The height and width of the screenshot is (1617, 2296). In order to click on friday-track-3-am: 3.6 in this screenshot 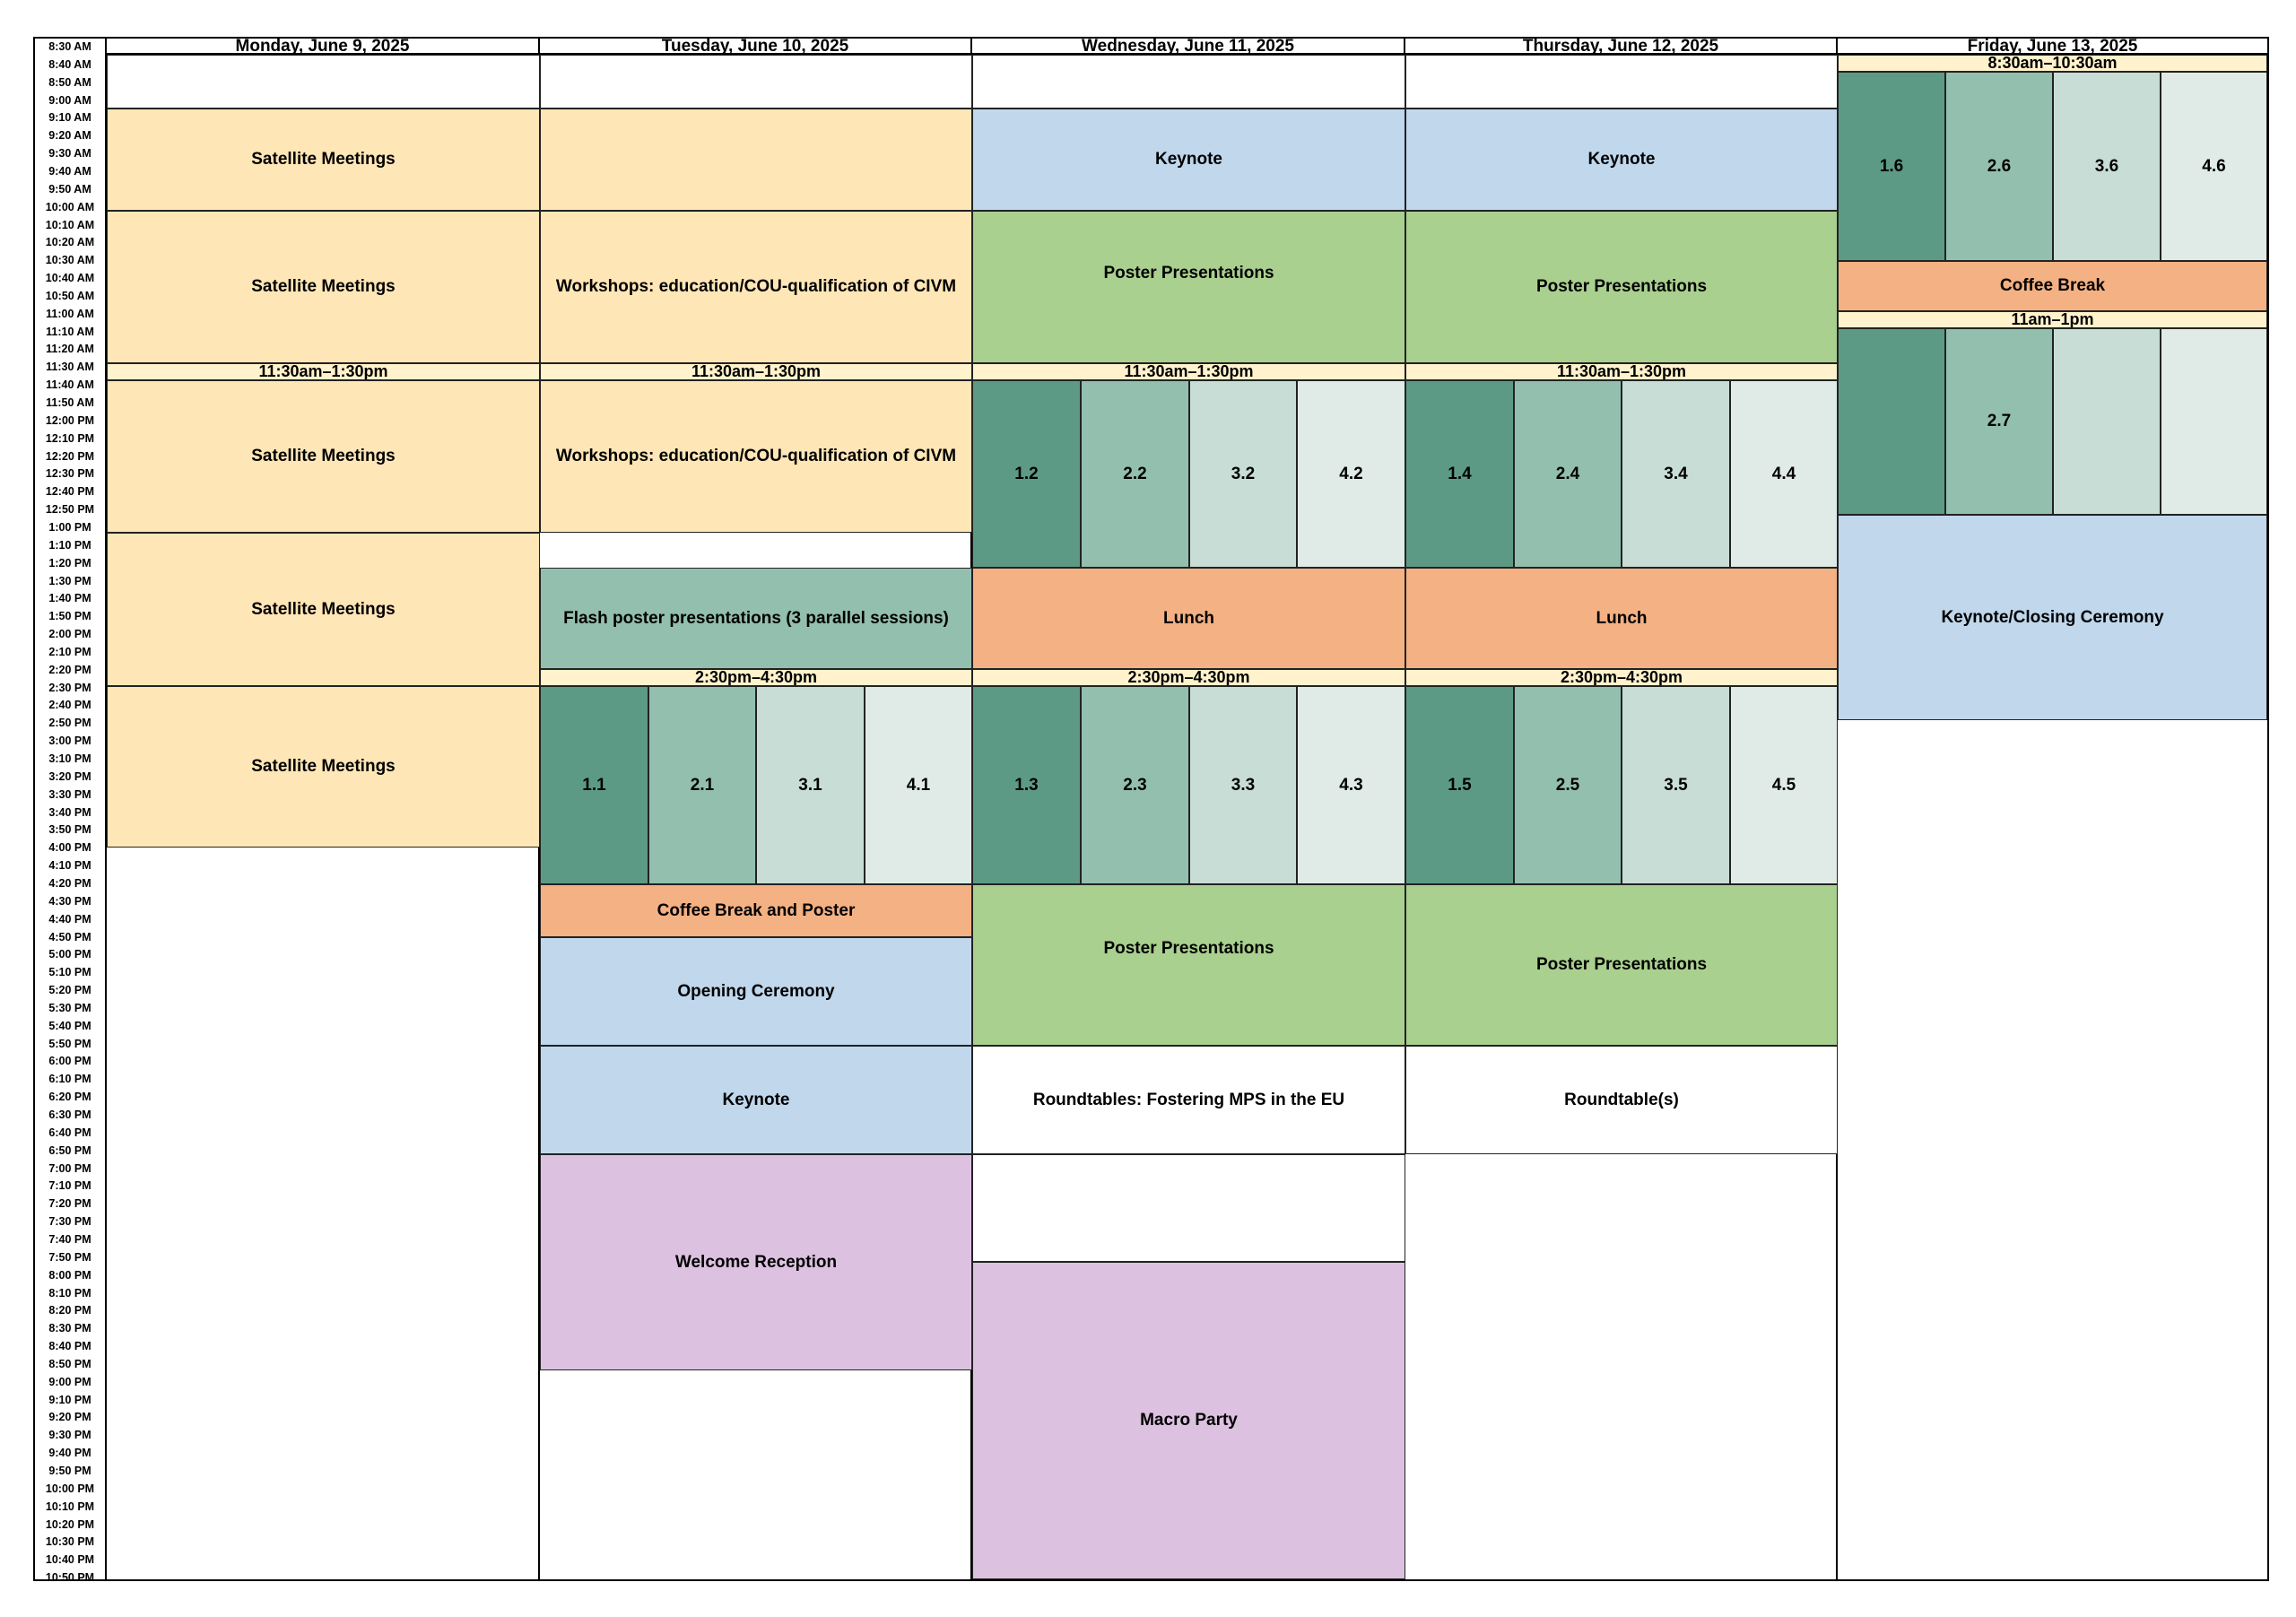, I will do `click(2107, 166)`.